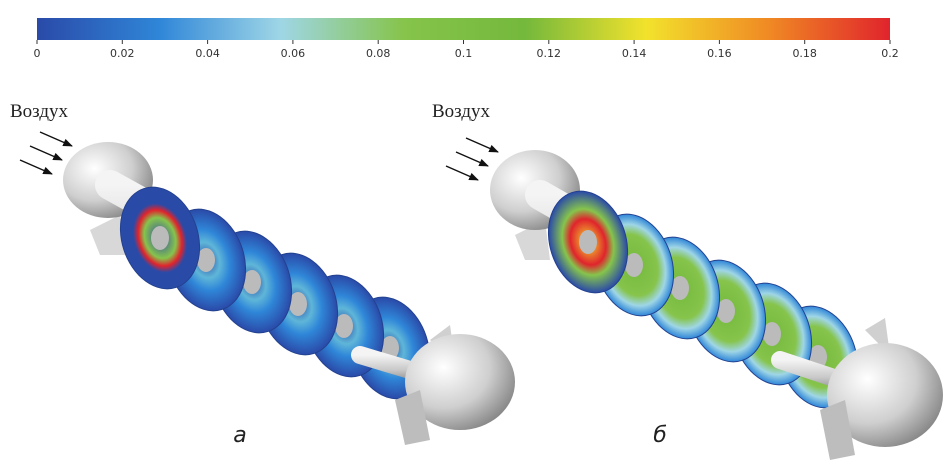  I want to click on tick-label: 0.16, so click(719, 53).